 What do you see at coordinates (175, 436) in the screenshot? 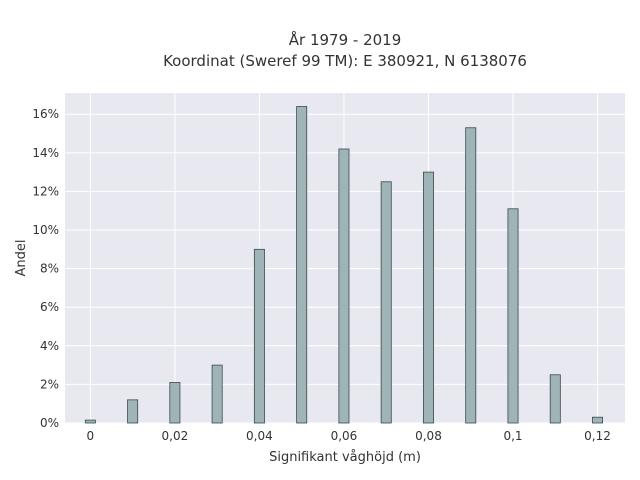
I see `x-tick-label: 0,02` at bounding box center [175, 436].